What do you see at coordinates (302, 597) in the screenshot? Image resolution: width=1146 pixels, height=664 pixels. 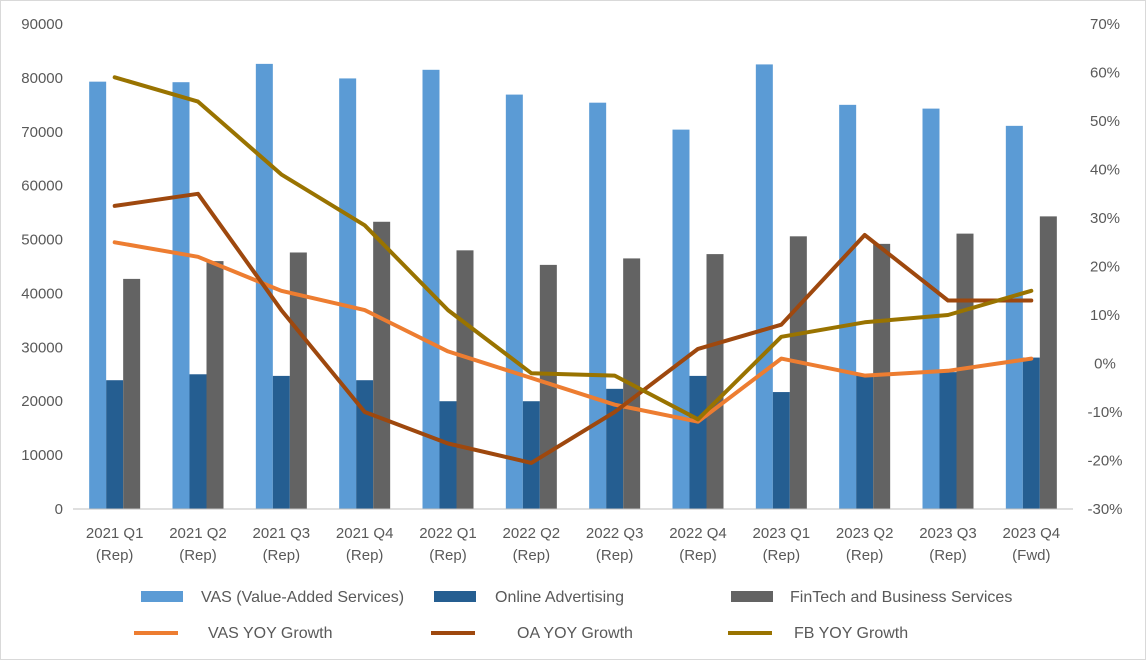 I see `legend-label: VAS (Value-Added Services)` at bounding box center [302, 597].